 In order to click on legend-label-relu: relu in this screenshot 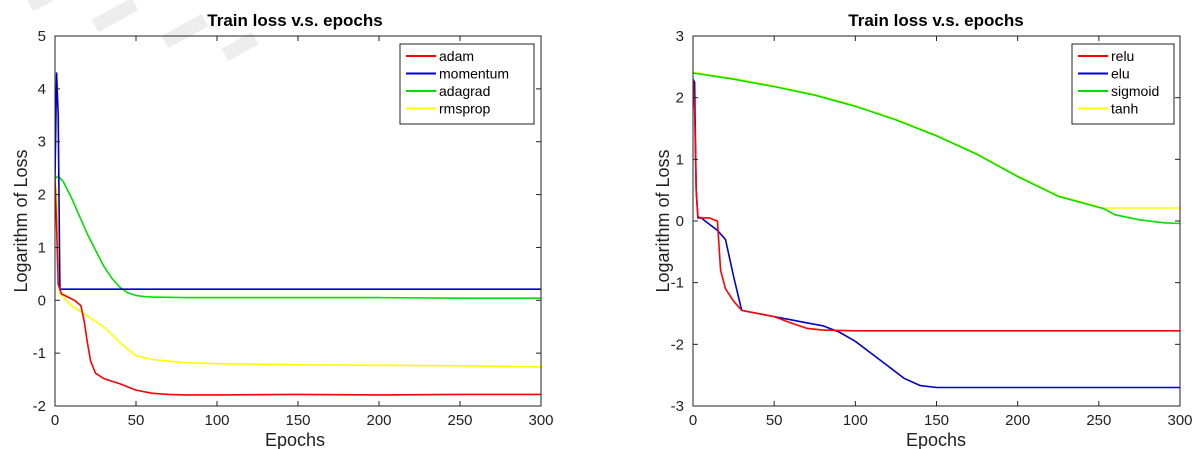, I will do `click(1122, 56)`.